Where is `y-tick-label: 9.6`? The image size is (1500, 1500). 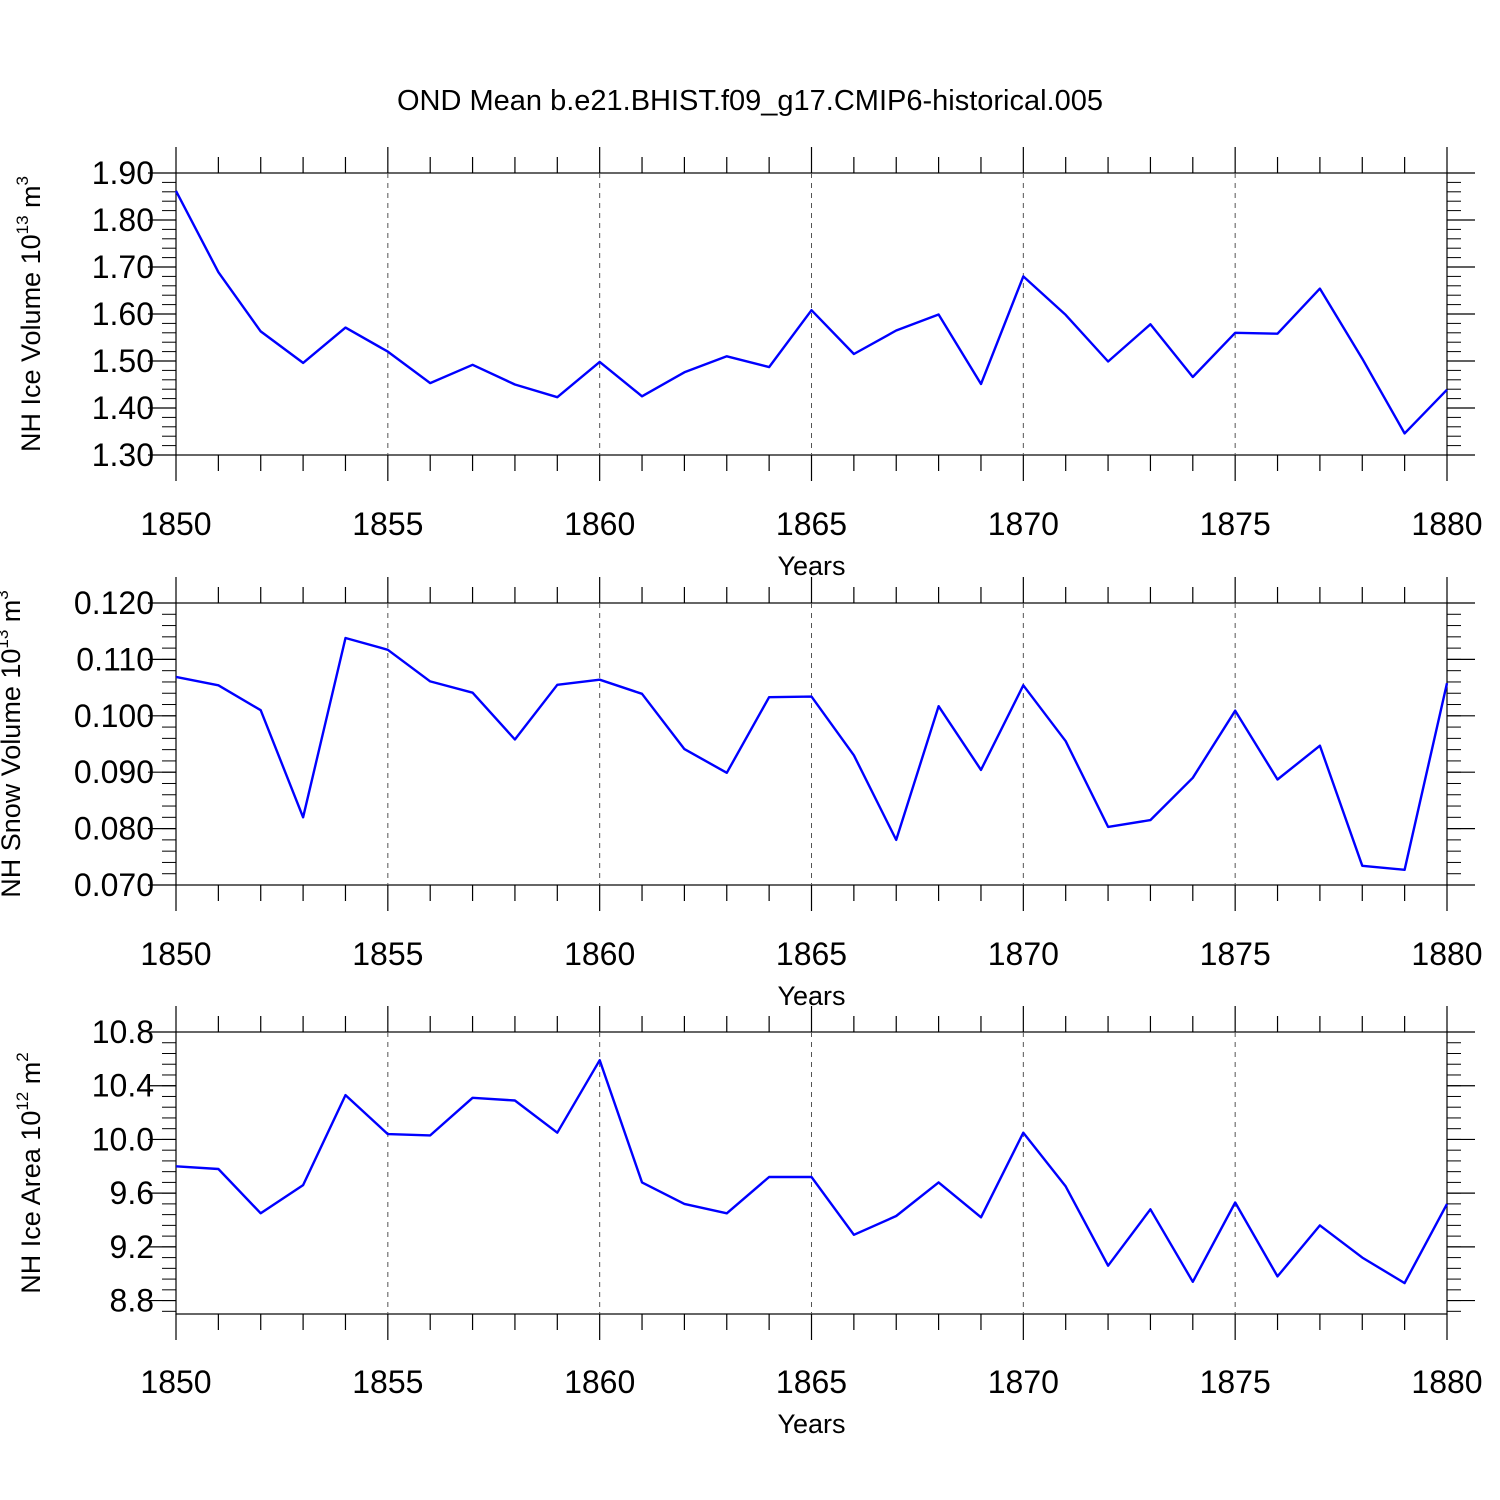
y-tick-label: 9.6 is located at coordinates (132, 1193).